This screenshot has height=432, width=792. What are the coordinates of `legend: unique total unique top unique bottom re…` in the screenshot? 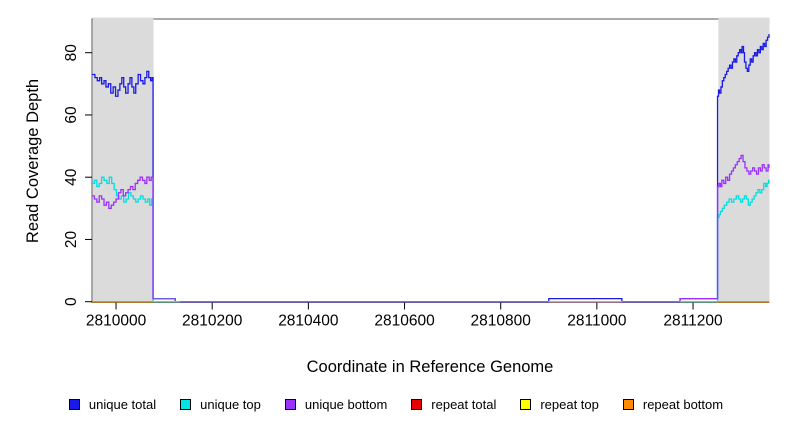 It's located at (396, 404).